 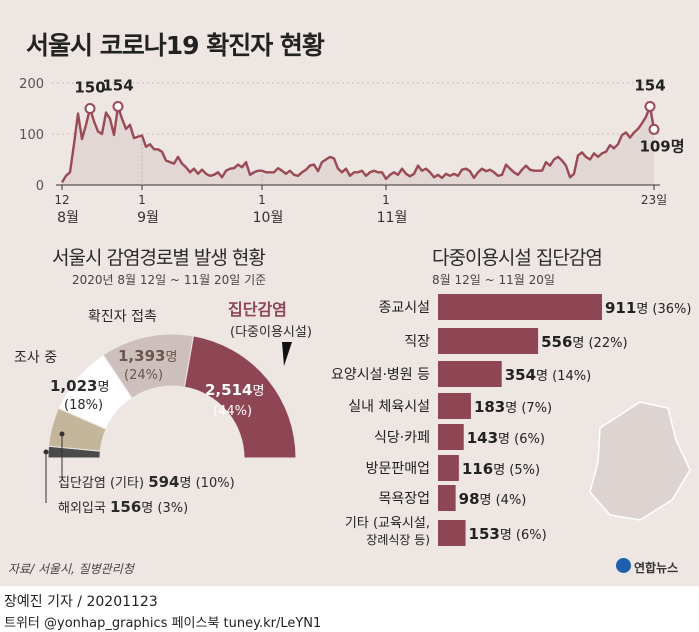 What do you see at coordinates (233, 411) in the screenshot?
I see `pct-cluster-facility: (44%)` at bounding box center [233, 411].